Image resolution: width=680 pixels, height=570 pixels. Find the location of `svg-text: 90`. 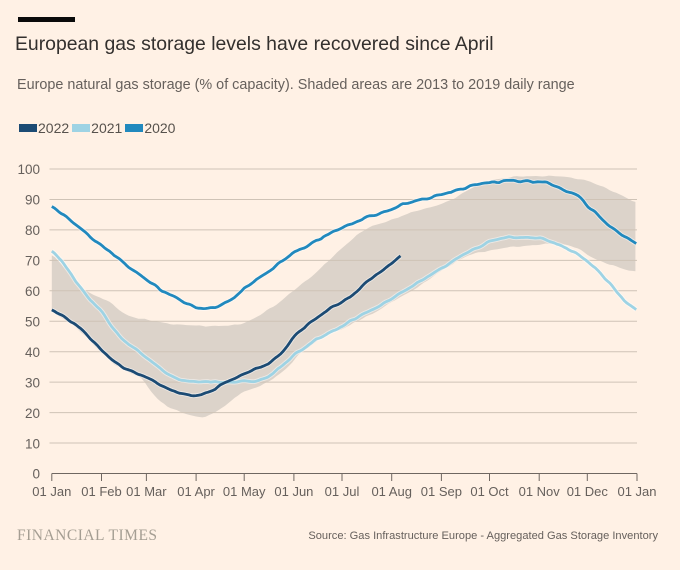

svg-text: 90 is located at coordinates (32, 200).